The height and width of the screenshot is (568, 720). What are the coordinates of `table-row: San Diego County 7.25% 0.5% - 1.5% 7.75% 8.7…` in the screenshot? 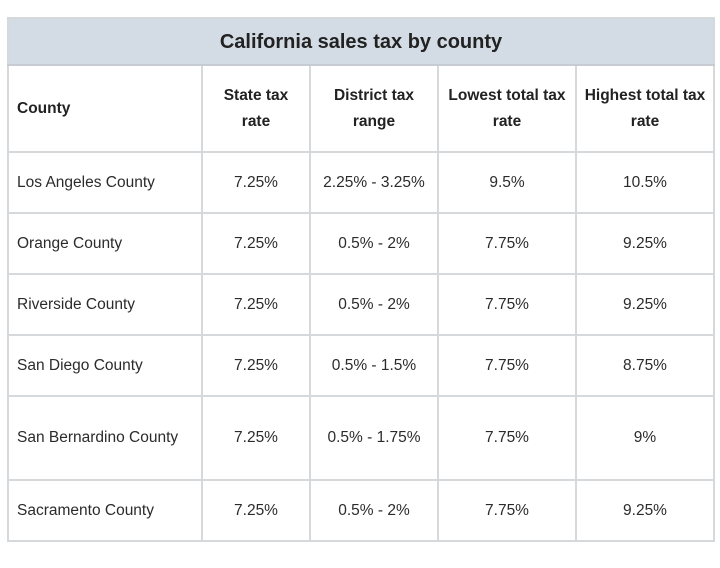 It's located at (361, 365).